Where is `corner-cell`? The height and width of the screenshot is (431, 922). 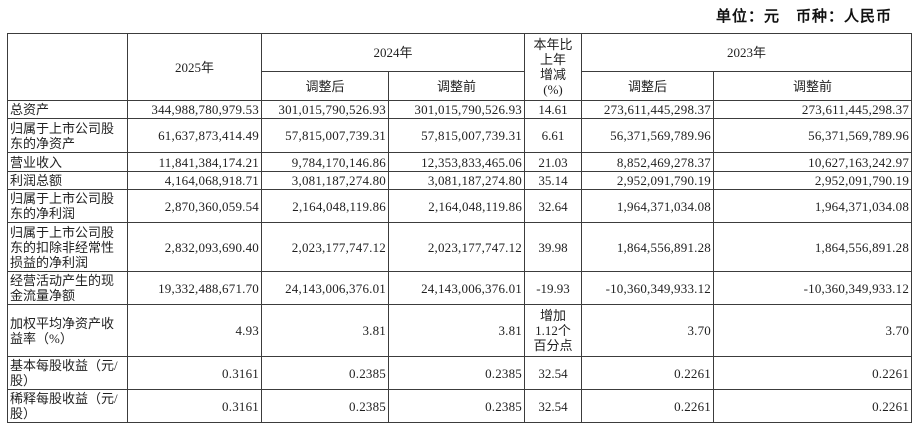 corner-cell is located at coordinates (67, 67).